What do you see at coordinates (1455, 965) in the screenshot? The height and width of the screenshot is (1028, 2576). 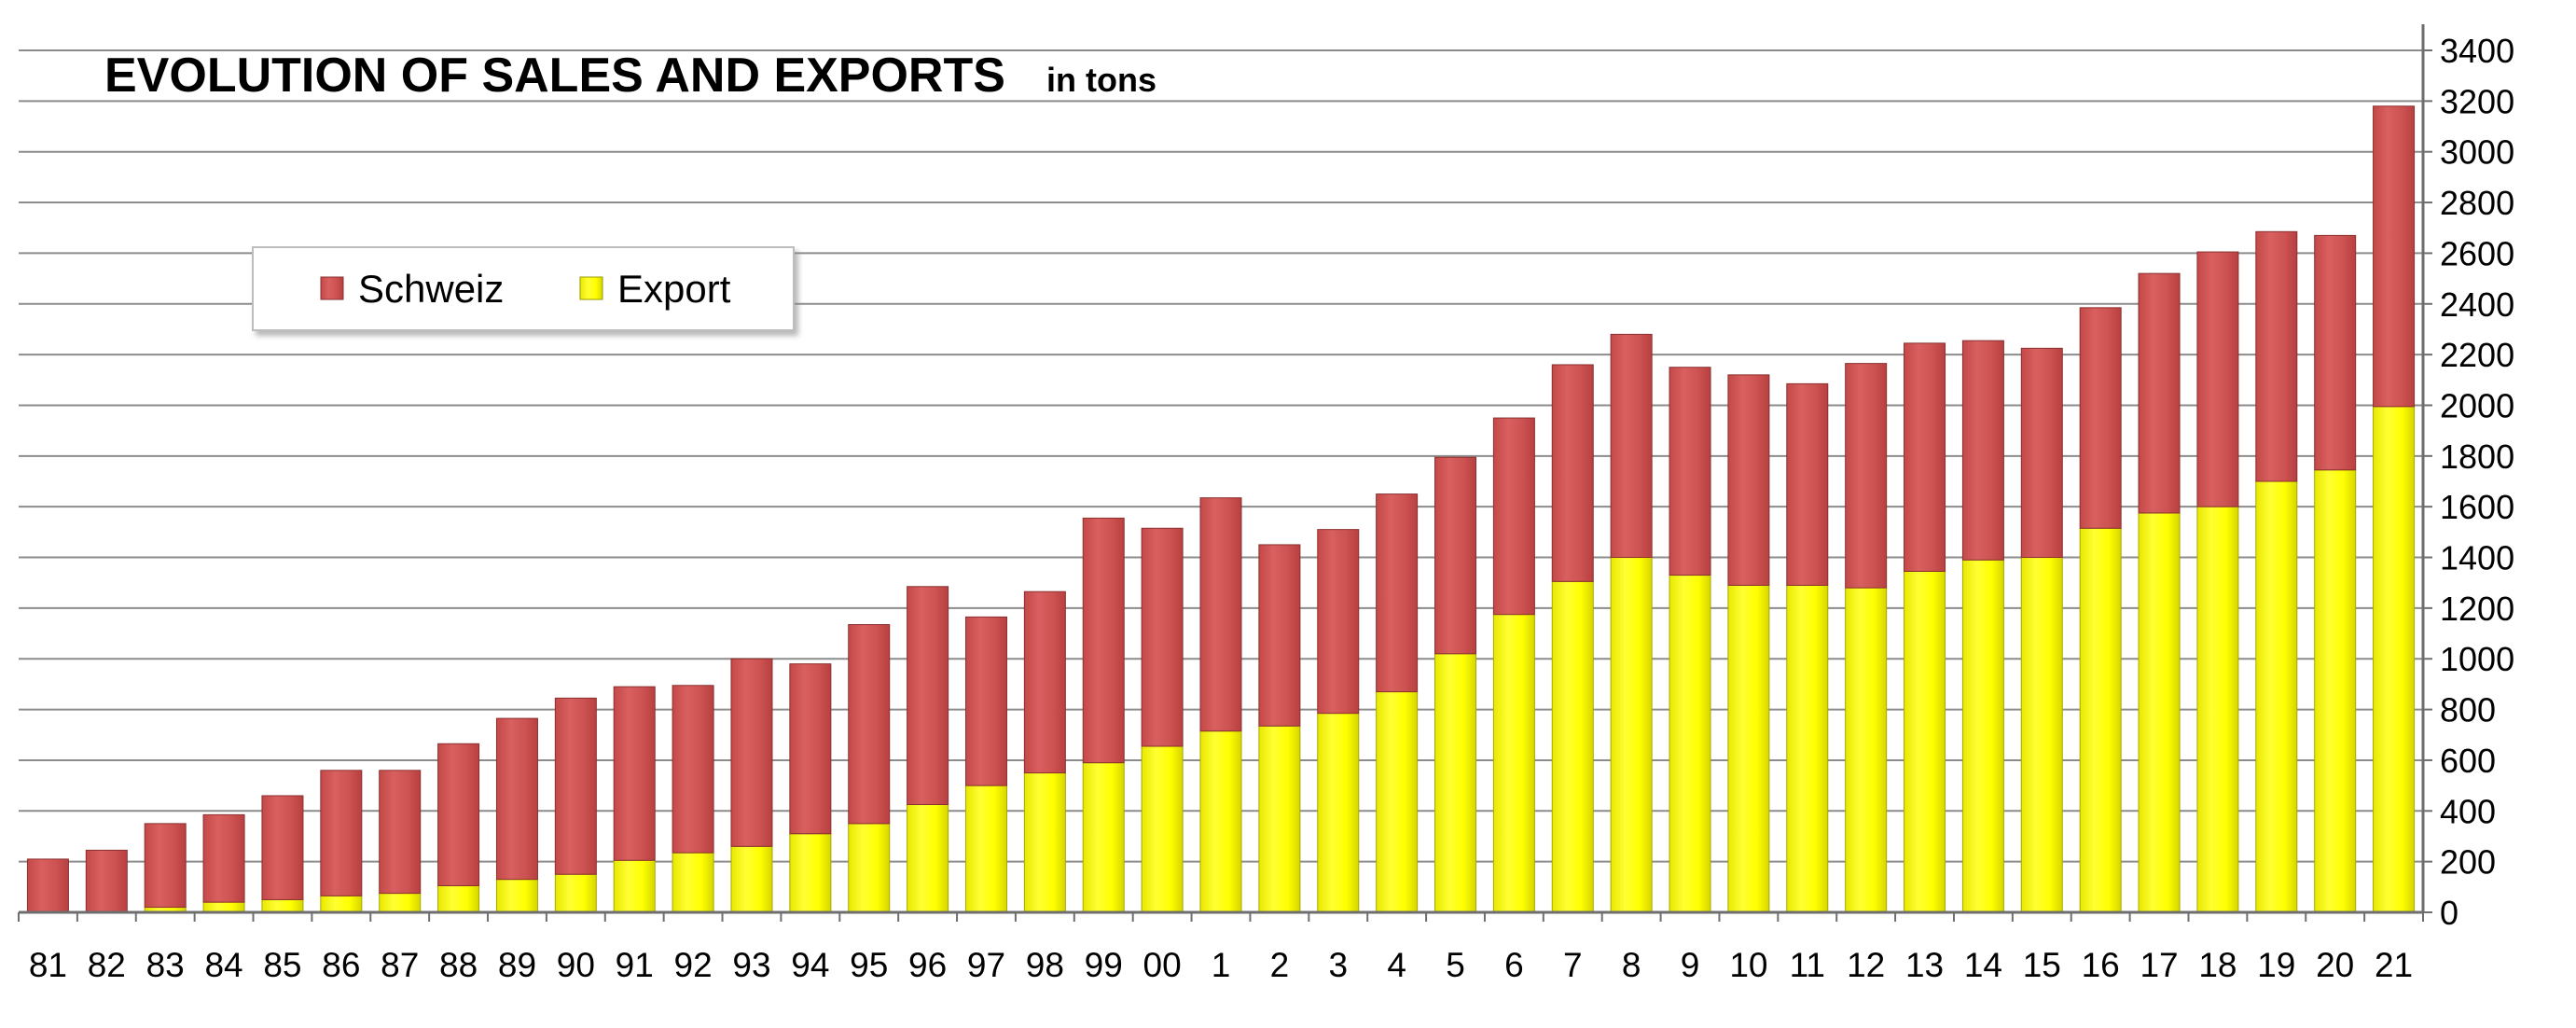 I see `x-tick-label: 5` at bounding box center [1455, 965].